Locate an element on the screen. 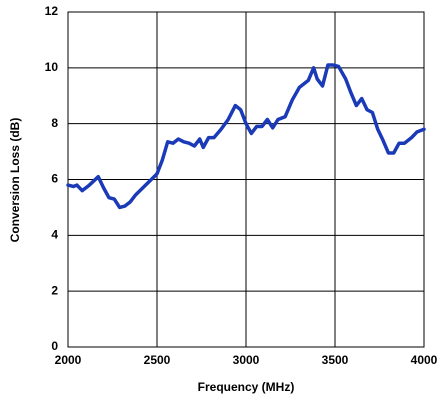  x-tick-label: 3500 is located at coordinates (335, 360).